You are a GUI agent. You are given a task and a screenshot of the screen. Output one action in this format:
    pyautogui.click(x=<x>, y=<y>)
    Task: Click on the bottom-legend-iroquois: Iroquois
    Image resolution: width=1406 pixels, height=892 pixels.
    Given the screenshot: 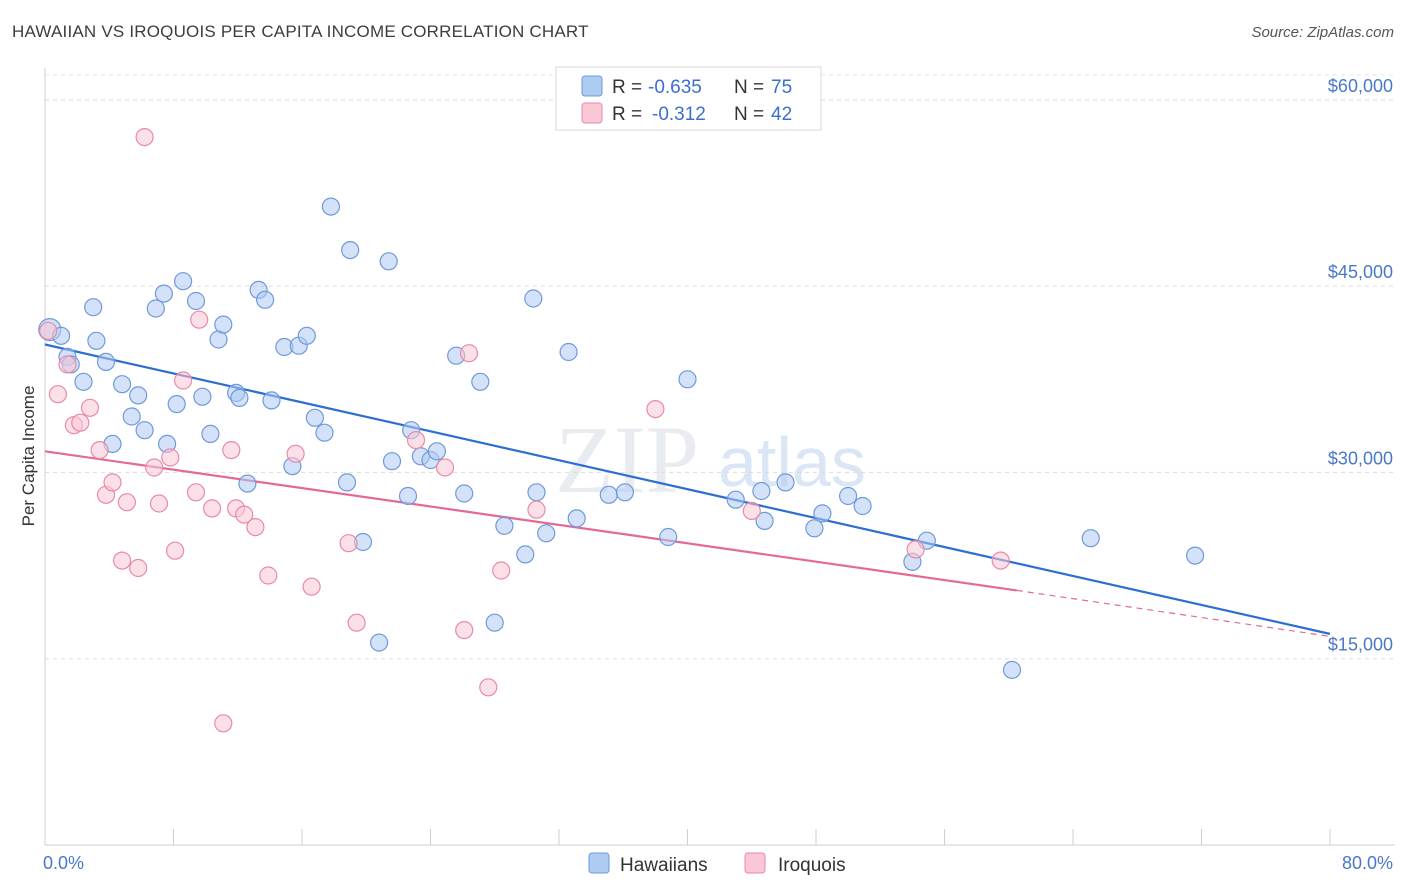 What is the action you would take?
    pyautogui.click(x=812, y=865)
    